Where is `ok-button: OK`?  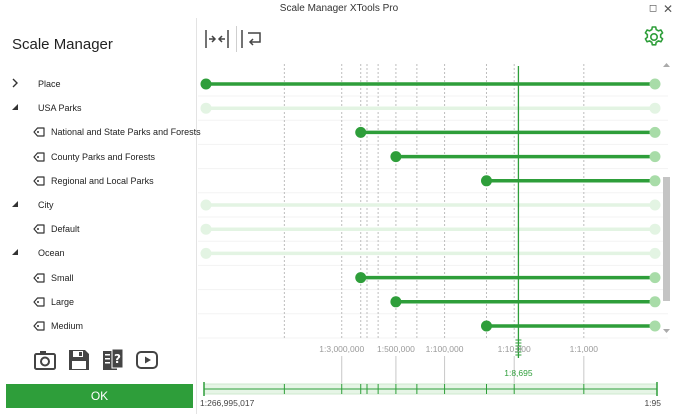 ok-button: OK is located at coordinates (99, 396).